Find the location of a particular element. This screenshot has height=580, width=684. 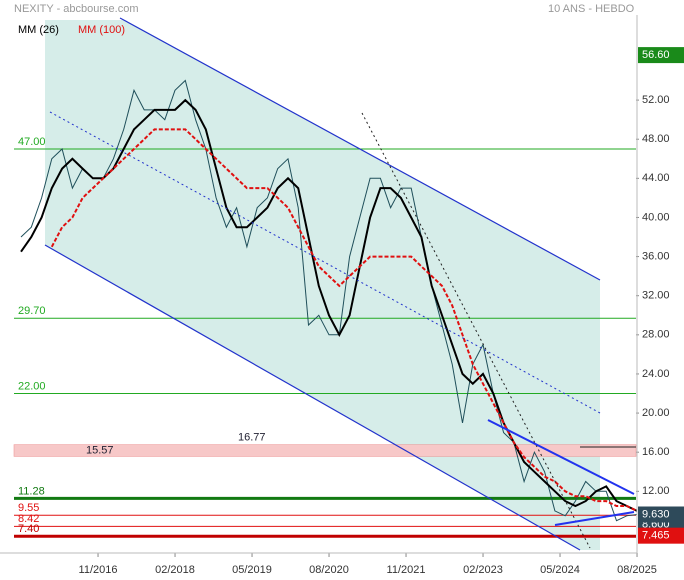

price-tag-label: 9.630 is located at coordinates (656, 514).